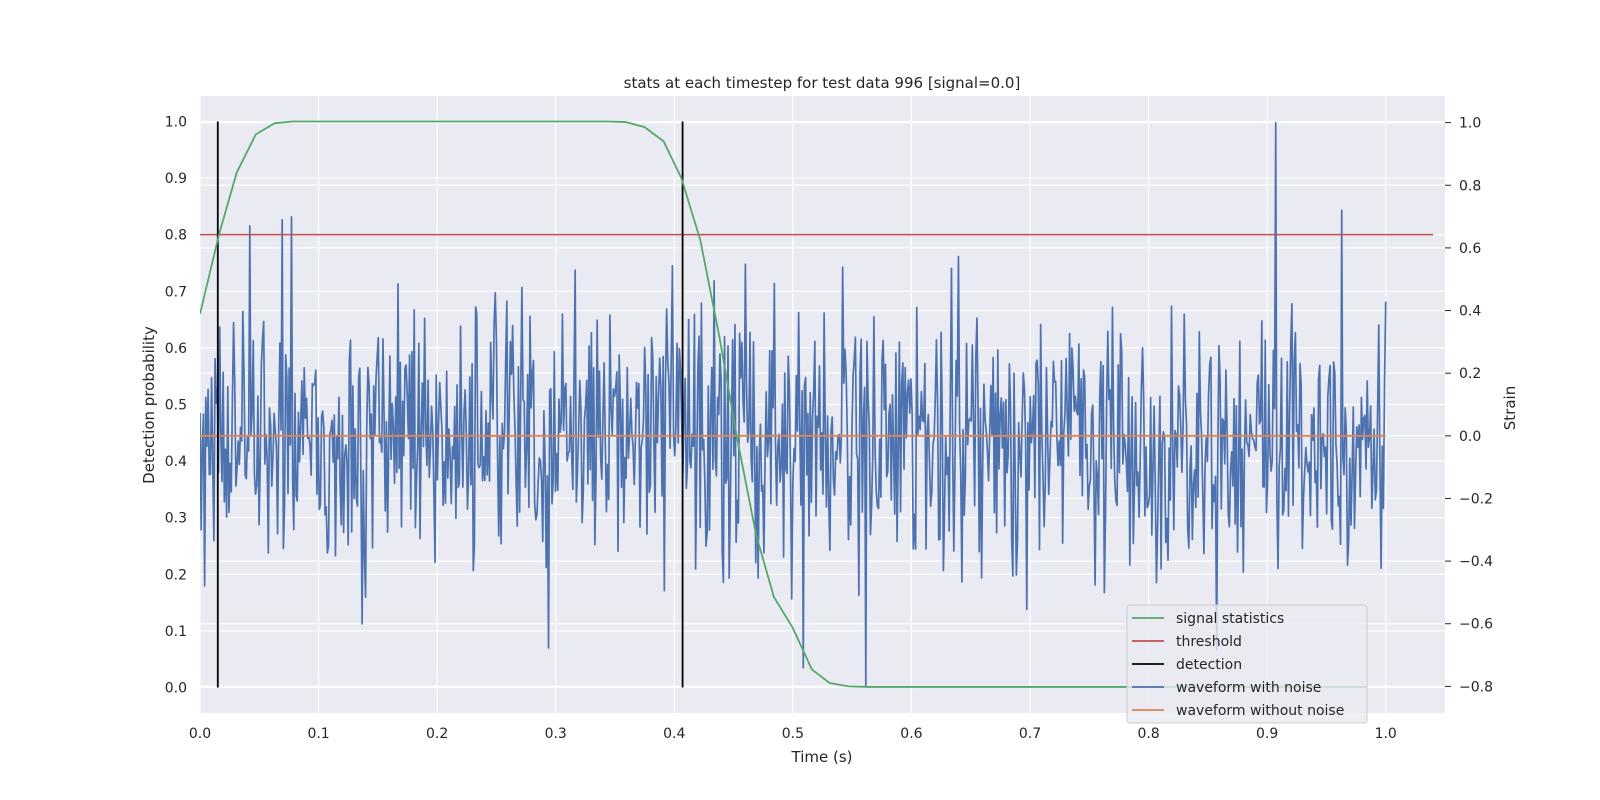  Describe the element at coordinates (1148, 734) in the screenshot. I see `x-tick-label: 0.8` at that location.